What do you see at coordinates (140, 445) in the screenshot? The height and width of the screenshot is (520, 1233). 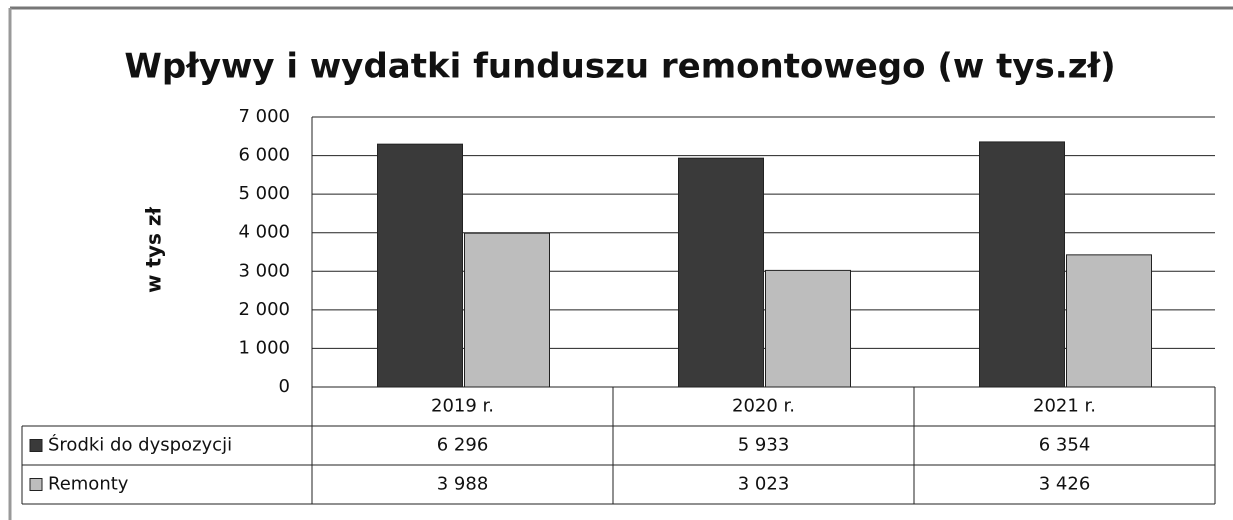 I see `legend-label: Środki do dyspozycji` at bounding box center [140, 445].